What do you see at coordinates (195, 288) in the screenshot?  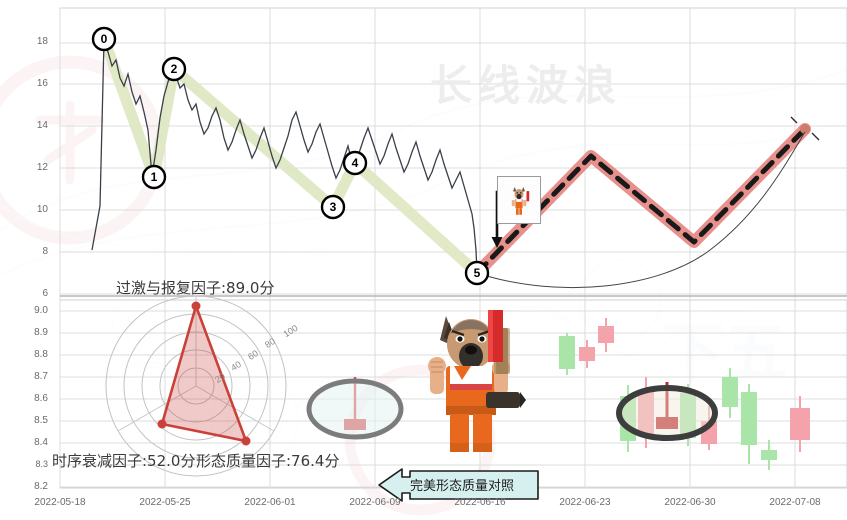 I see `radar-label-excess-factor: 过激与报复因子:89.0分` at bounding box center [195, 288].